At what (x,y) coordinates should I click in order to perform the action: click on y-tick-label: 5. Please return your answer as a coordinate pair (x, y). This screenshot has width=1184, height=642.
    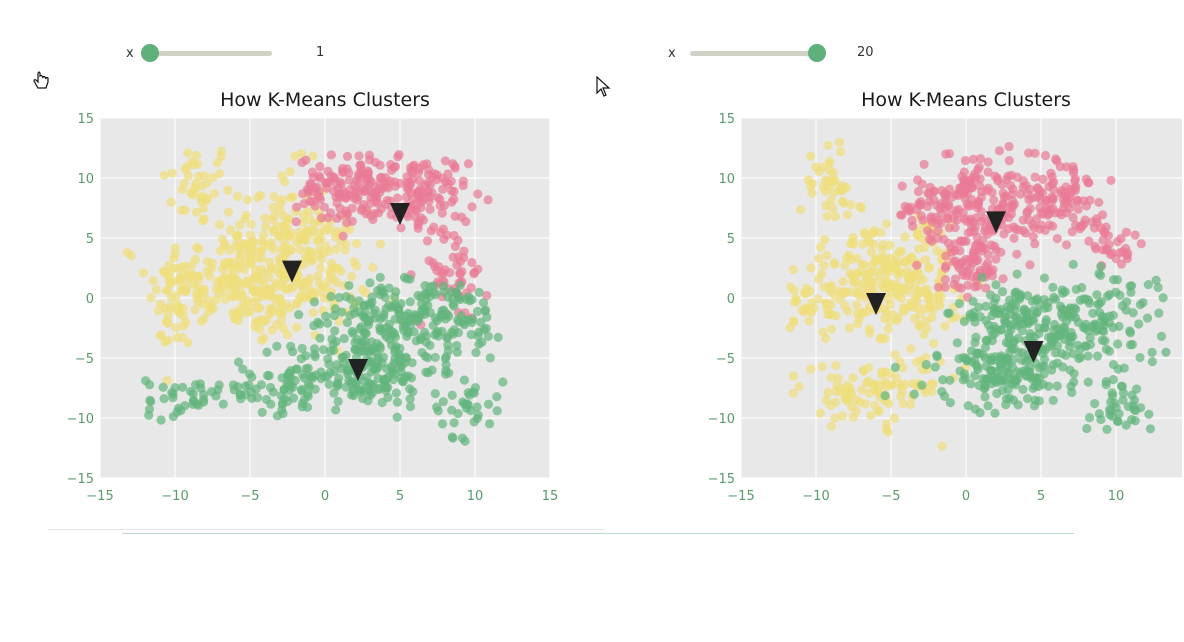
    Looking at the image, I should click on (90, 239).